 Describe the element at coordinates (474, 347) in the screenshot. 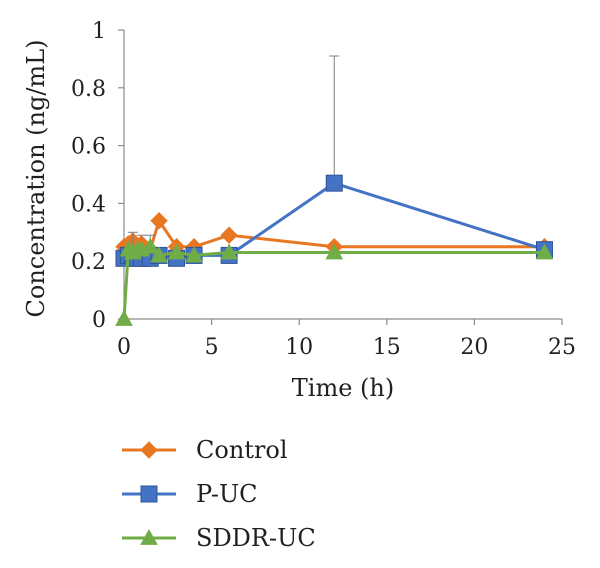

I see `x-tick-label: 20` at that location.